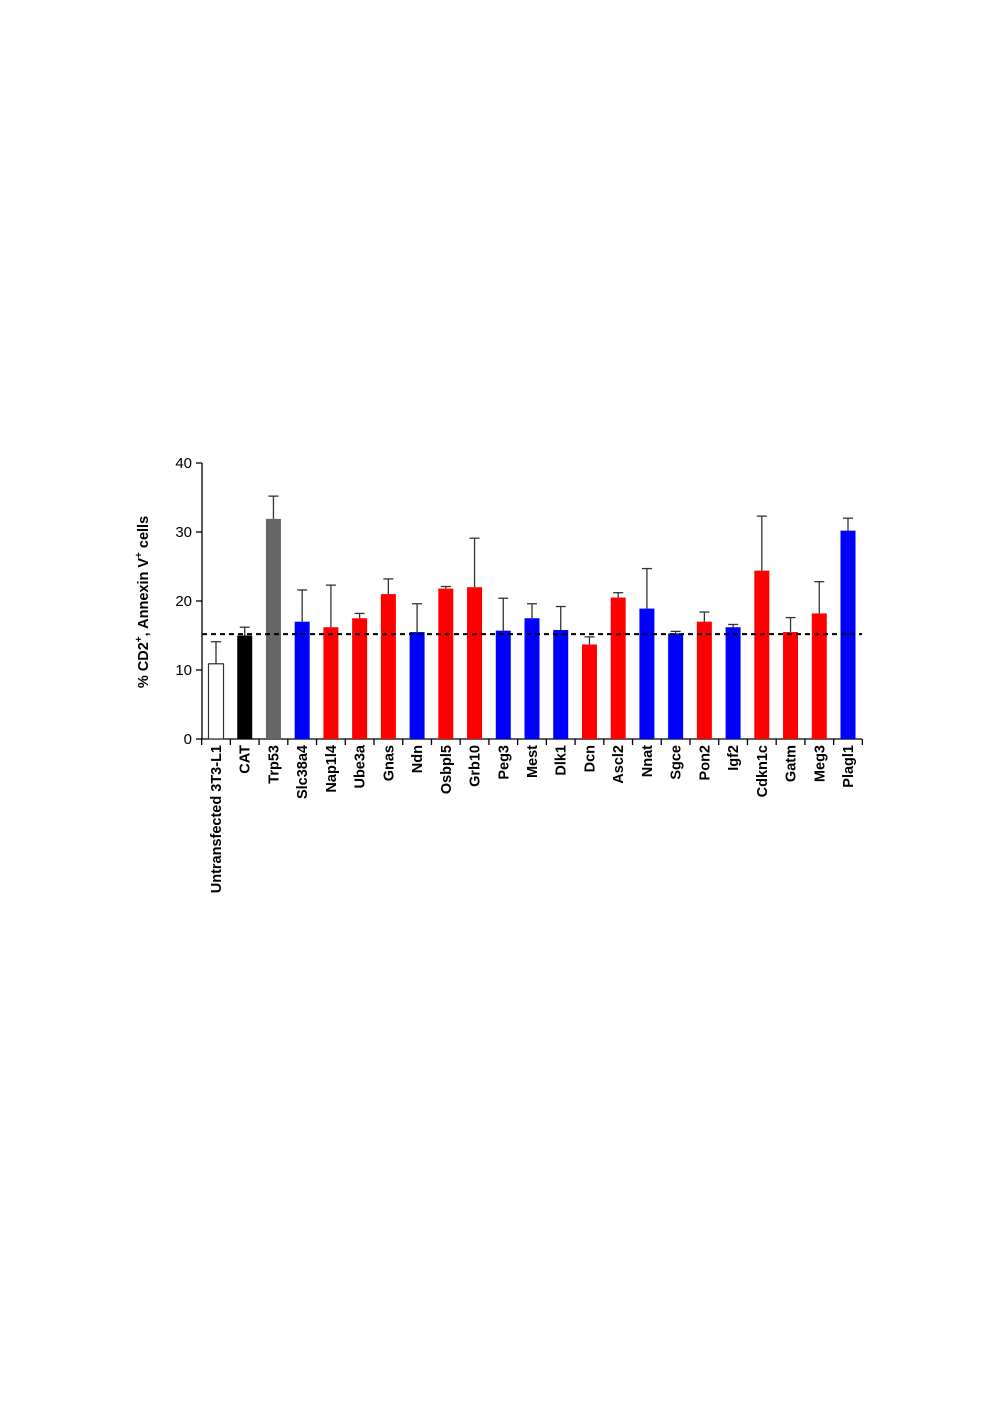 The image size is (992, 1403). Describe the element at coordinates (360, 678) in the screenshot. I see `bar-ube3a` at that location.